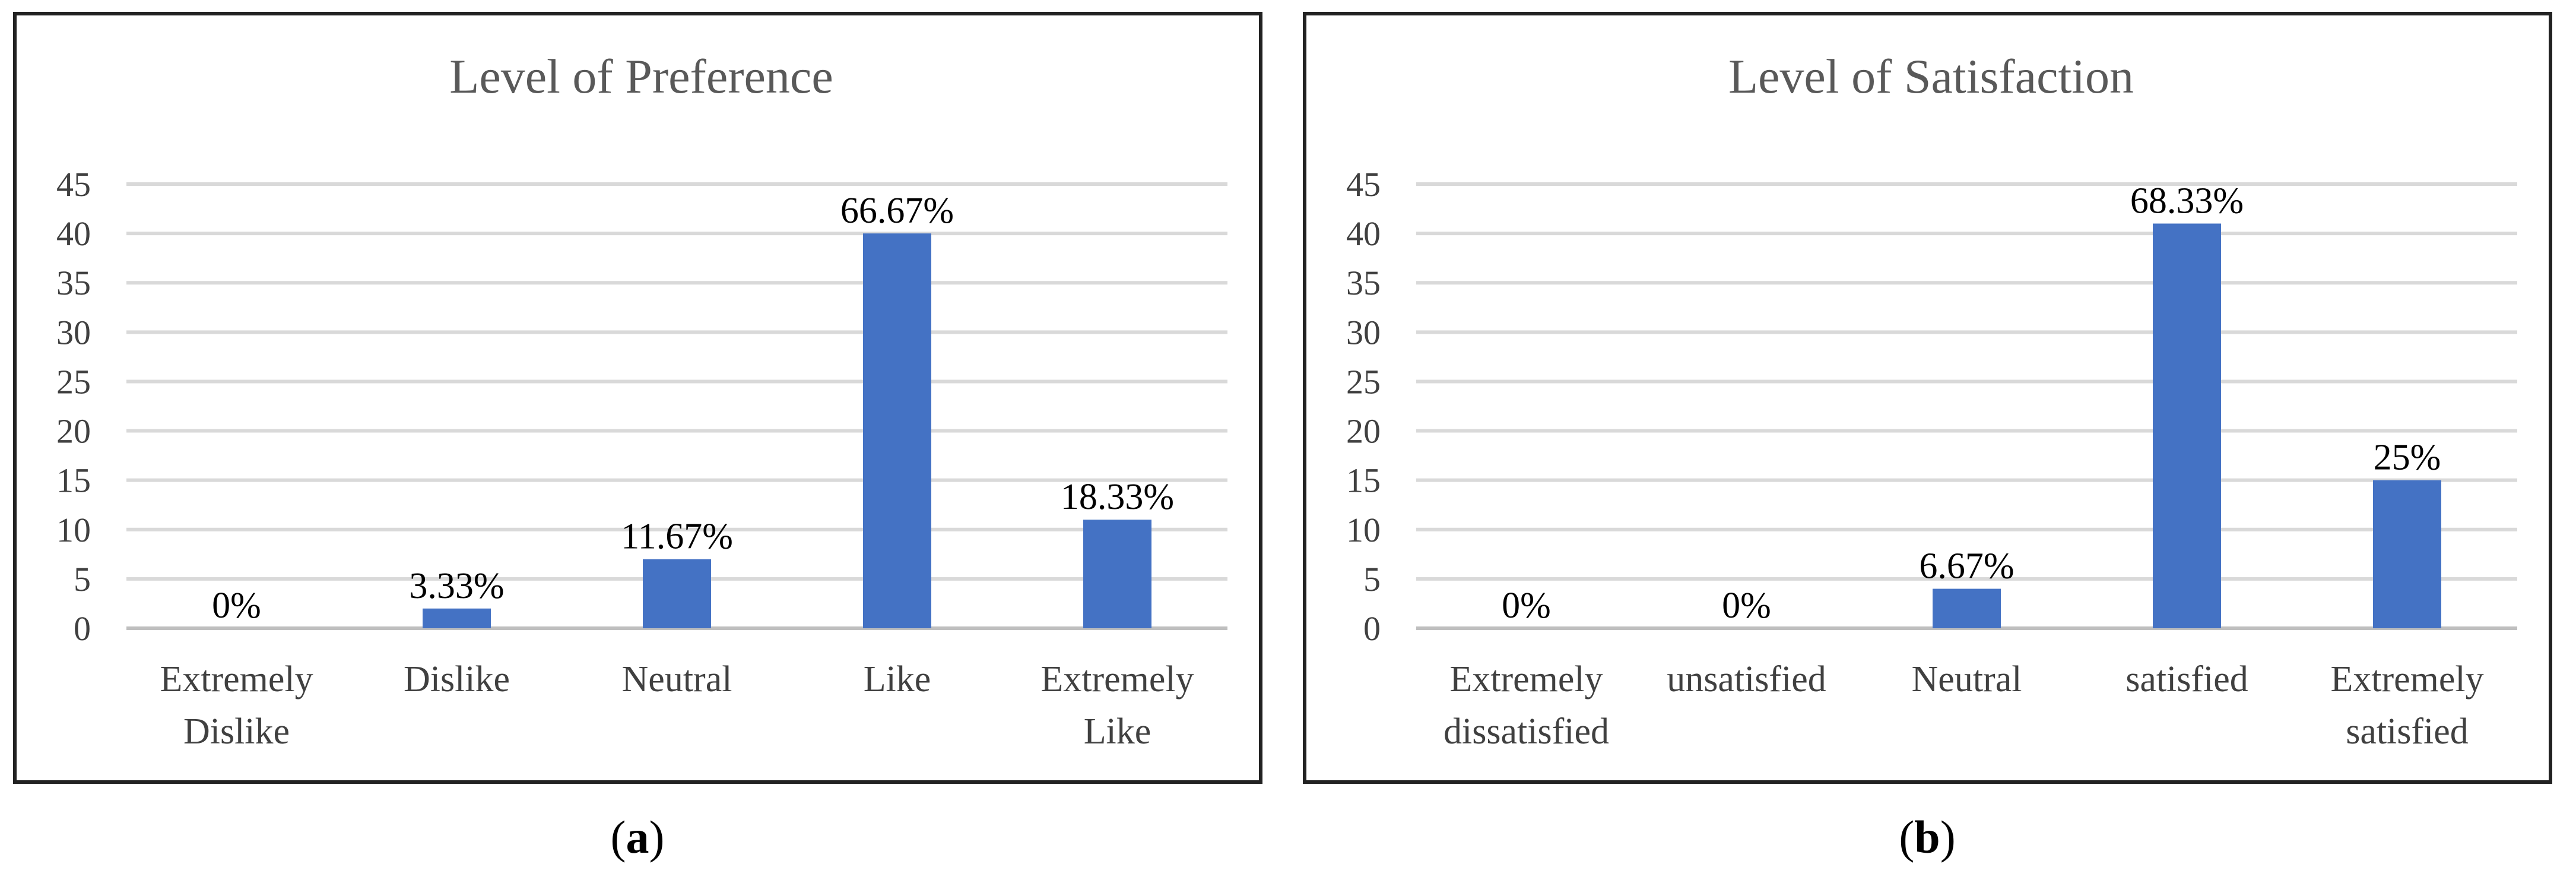  I want to click on panel-caption-b: (b), so click(1927, 837).